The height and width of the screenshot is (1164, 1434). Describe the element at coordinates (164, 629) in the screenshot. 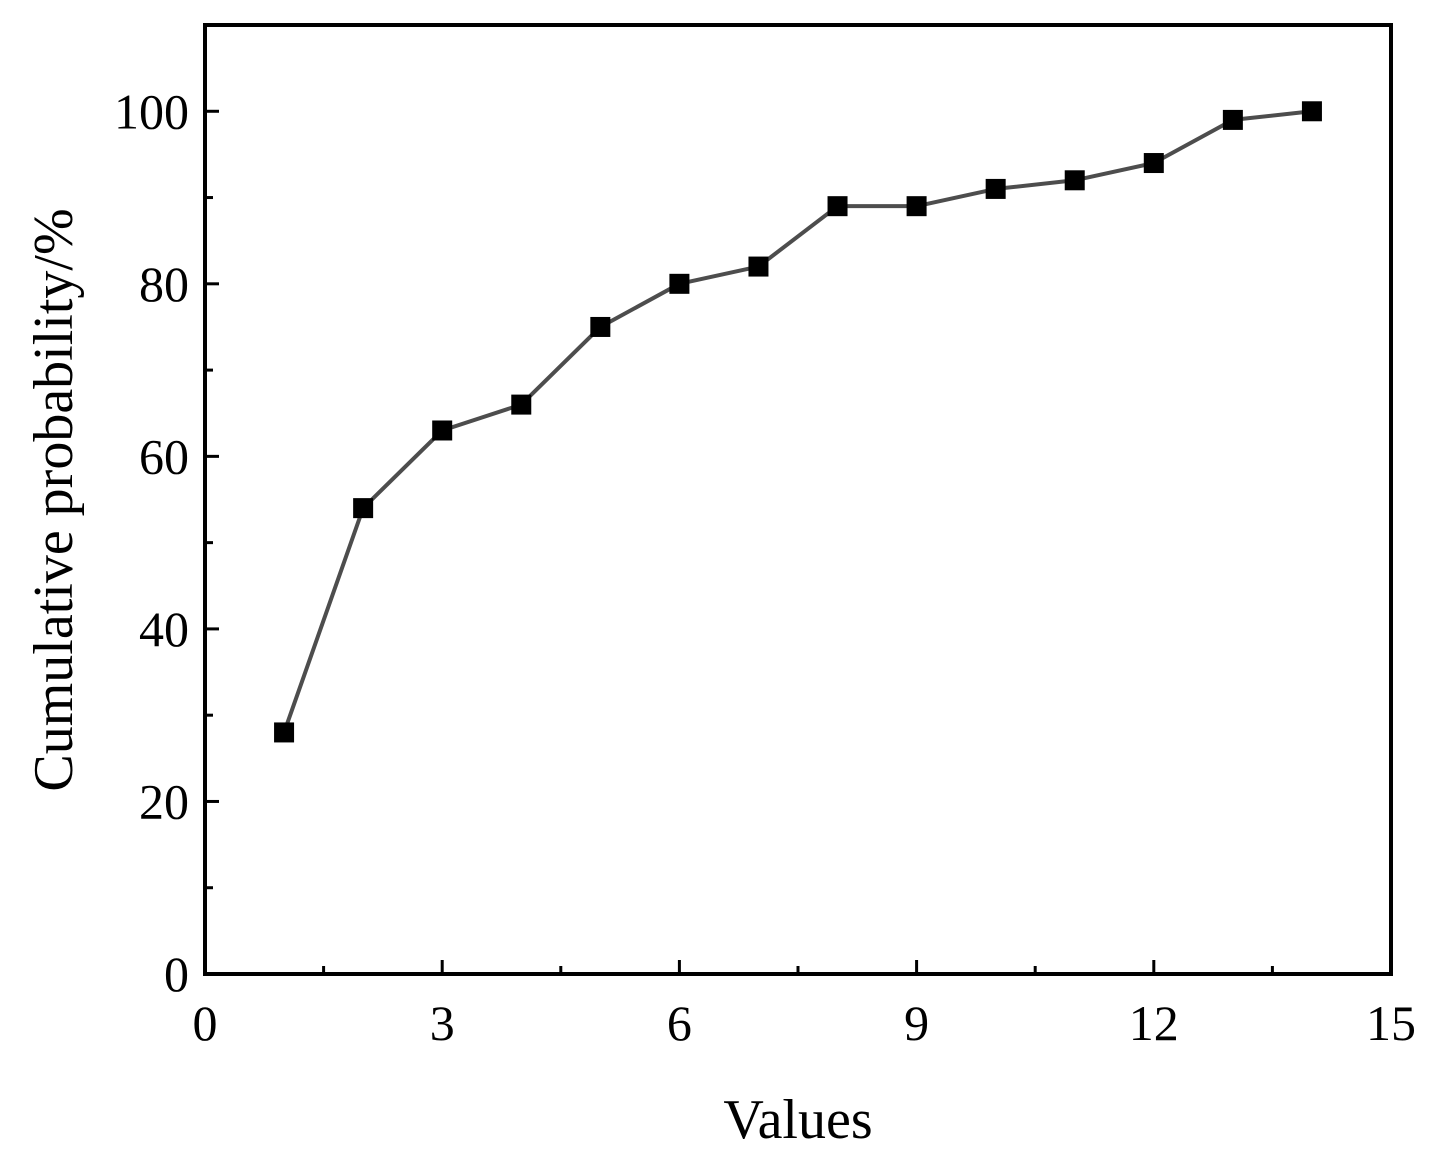

I see `y-tick-label: 40` at that location.